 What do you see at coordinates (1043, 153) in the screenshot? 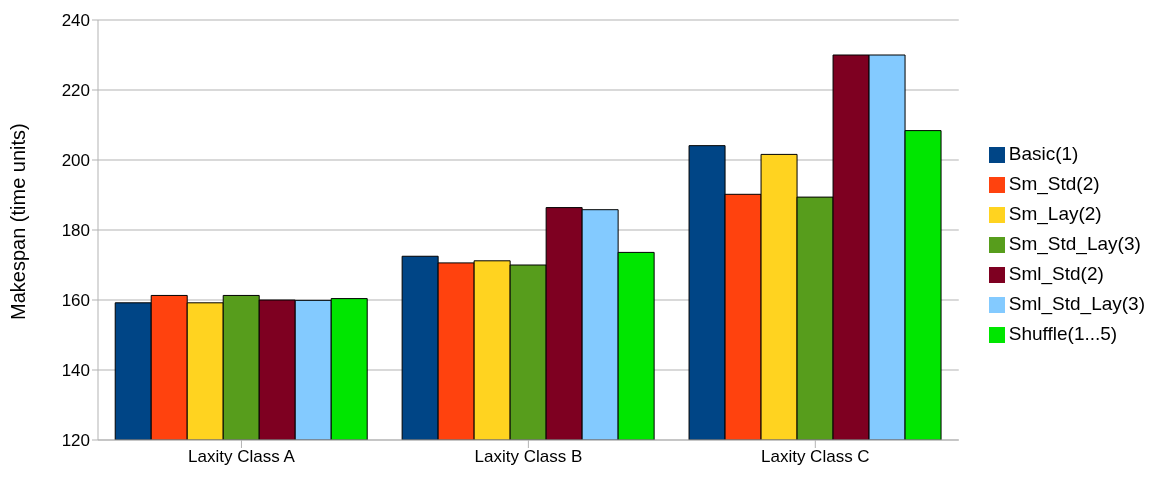
I see `legend-label: Basic(1)` at bounding box center [1043, 153].